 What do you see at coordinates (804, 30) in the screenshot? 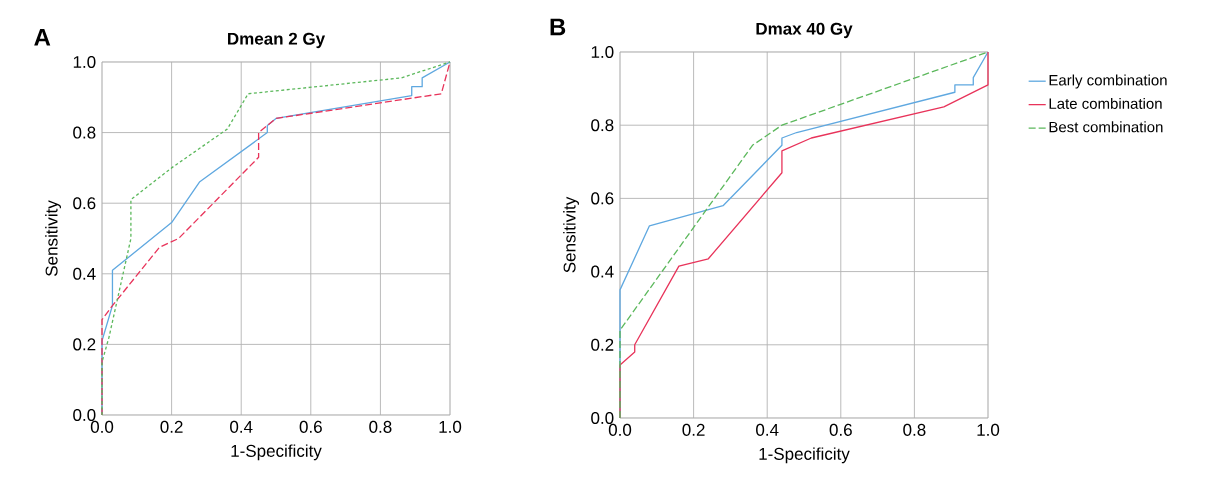
I see `chart-title: Dmax 40 Gy` at bounding box center [804, 30].